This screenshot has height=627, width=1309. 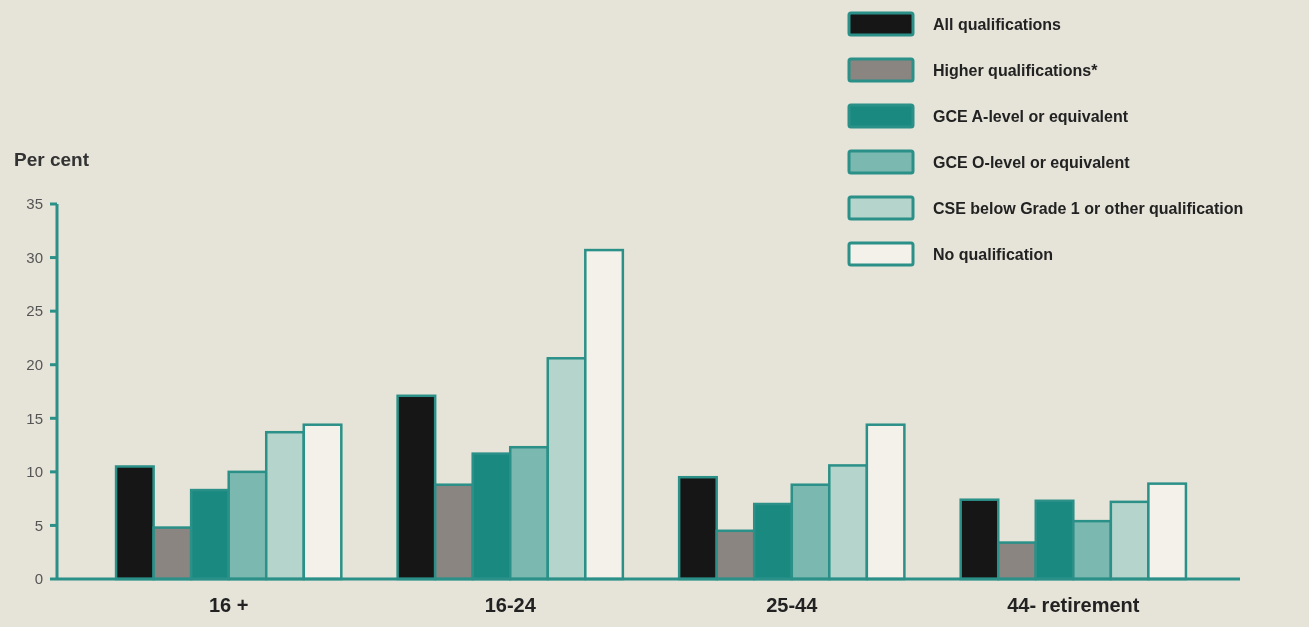 I want to click on y-tick-label: 20, so click(x=34, y=364).